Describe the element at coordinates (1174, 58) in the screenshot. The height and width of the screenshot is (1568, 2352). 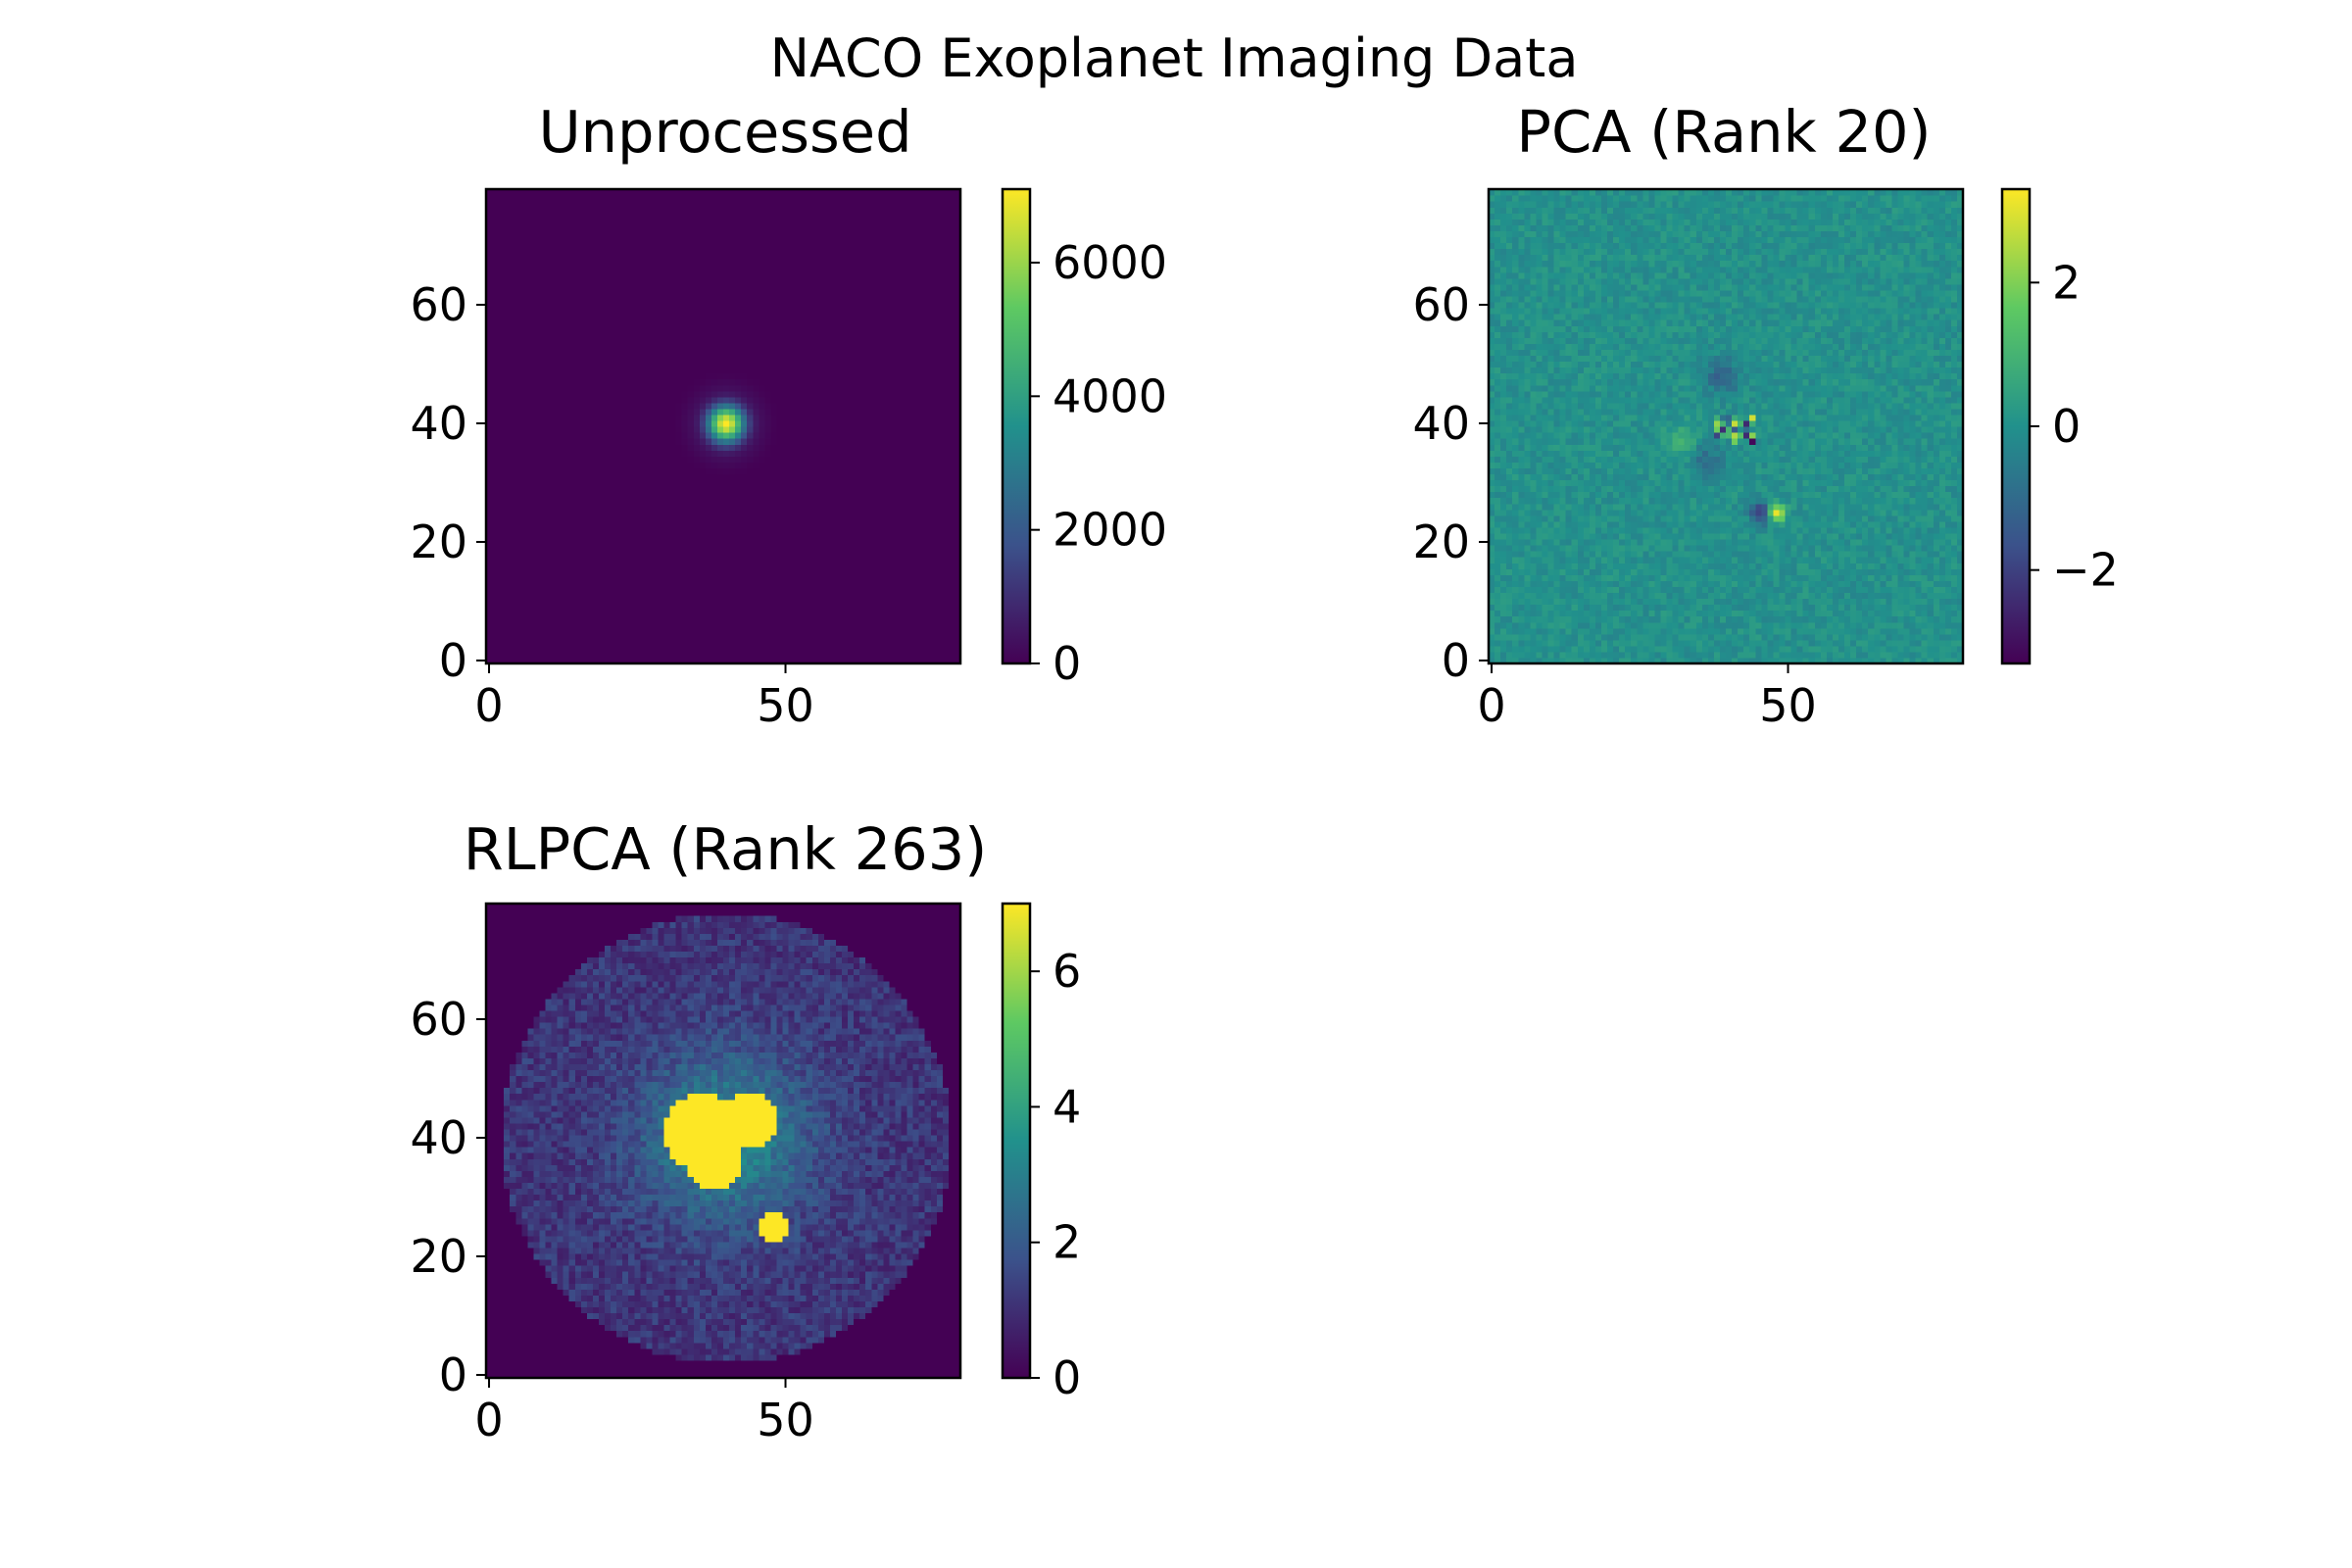
I see `figure-suptitle: NACO Exoplanet Imaging Data` at that location.